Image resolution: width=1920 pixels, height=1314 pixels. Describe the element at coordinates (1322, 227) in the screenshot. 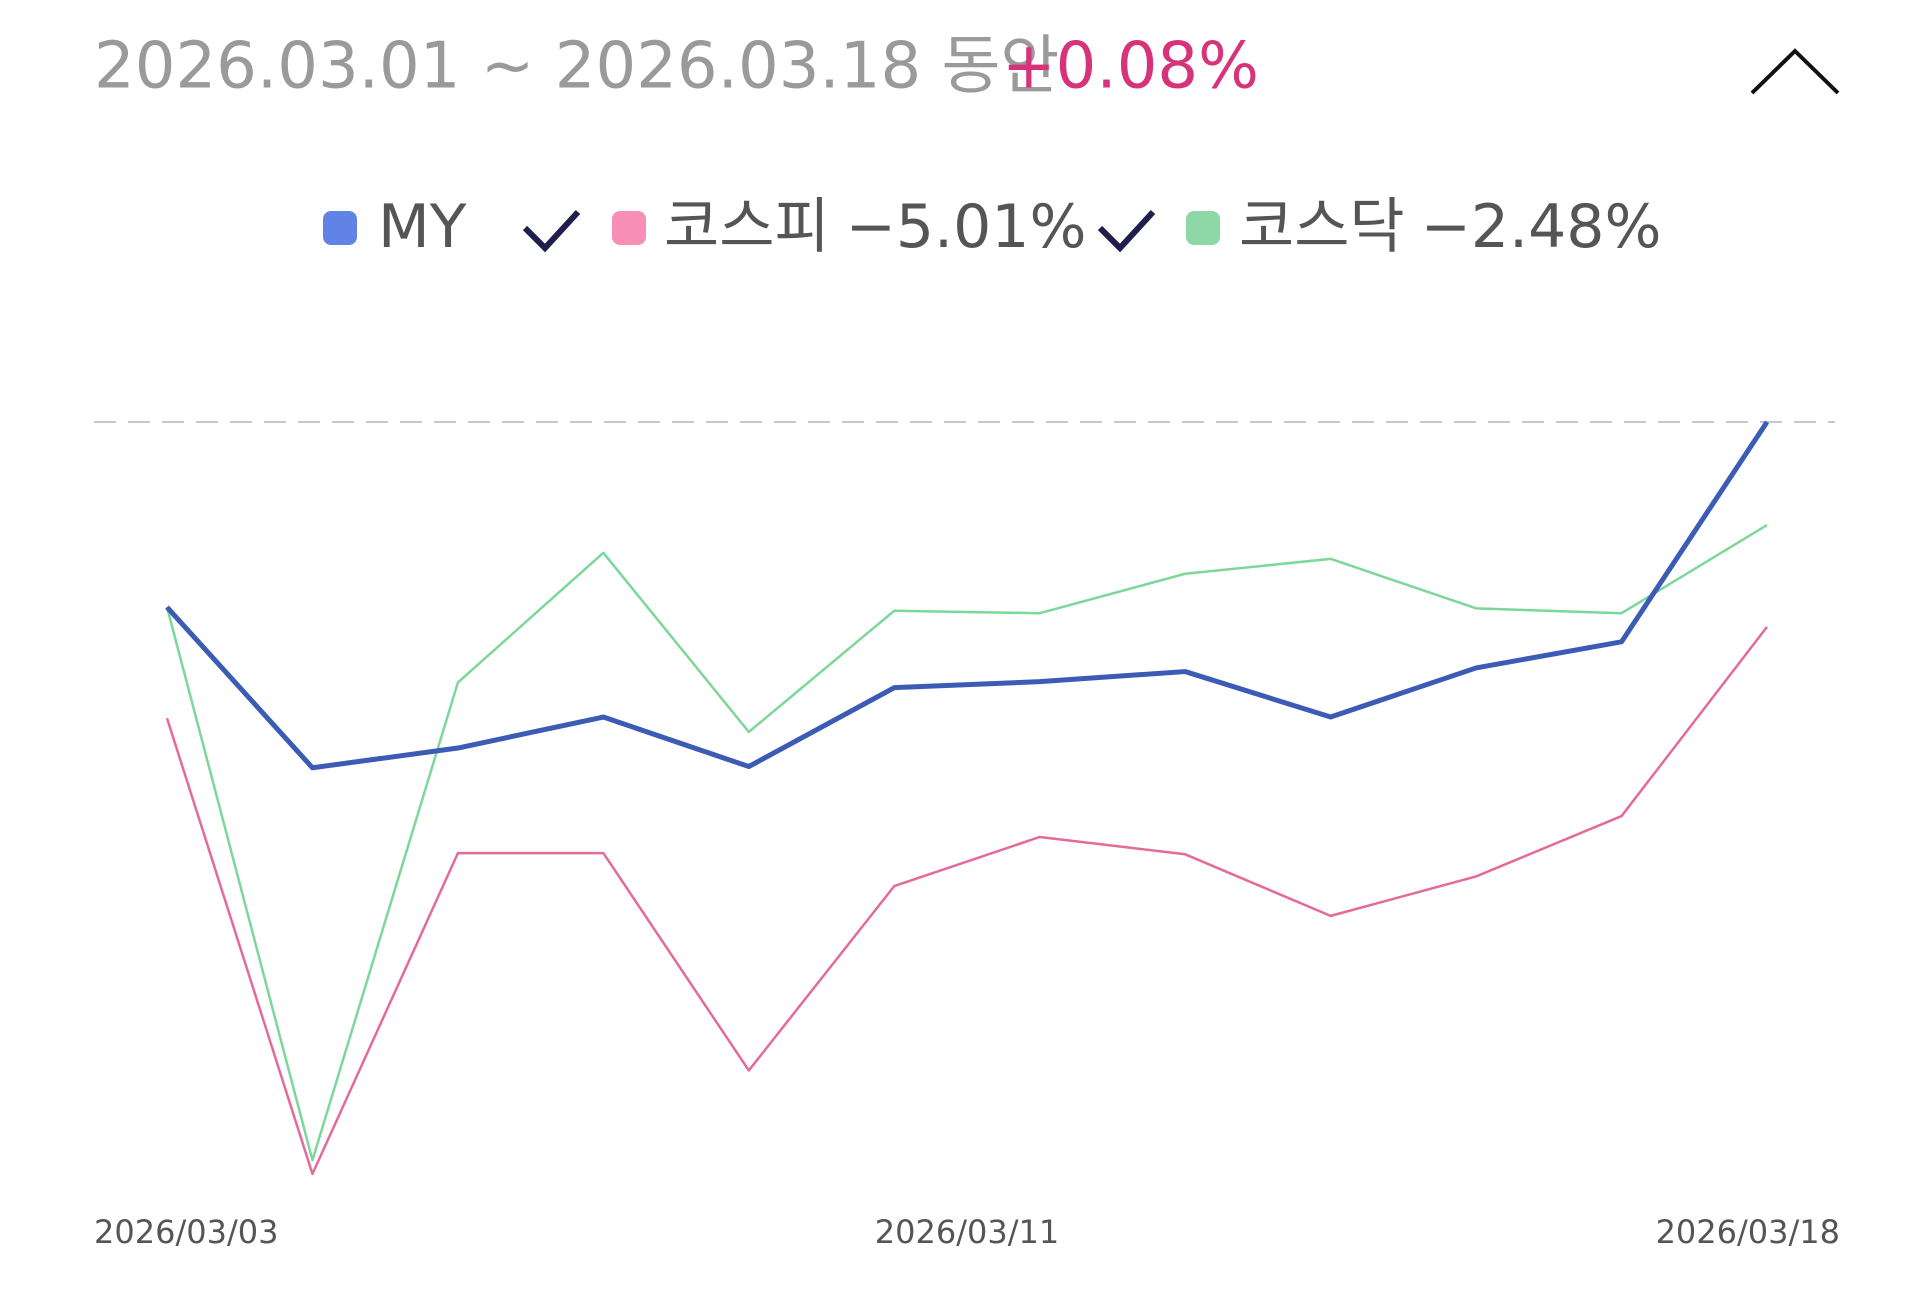

I see `legend-name: 코스닥` at that location.